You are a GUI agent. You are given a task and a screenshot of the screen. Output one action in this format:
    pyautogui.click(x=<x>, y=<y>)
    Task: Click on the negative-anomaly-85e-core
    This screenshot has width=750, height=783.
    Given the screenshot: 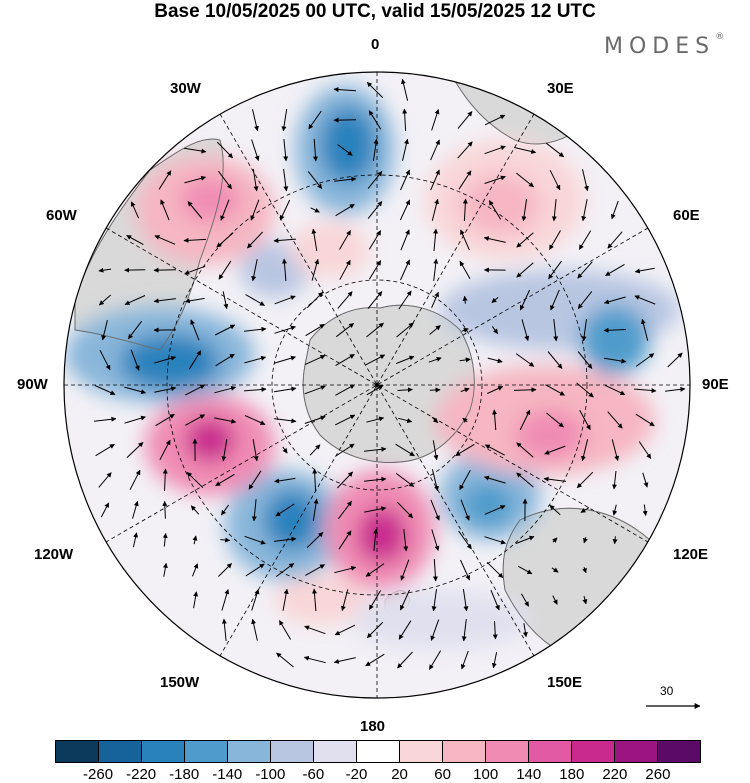 What is the action you would take?
    pyautogui.click(x=615, y=340)
    